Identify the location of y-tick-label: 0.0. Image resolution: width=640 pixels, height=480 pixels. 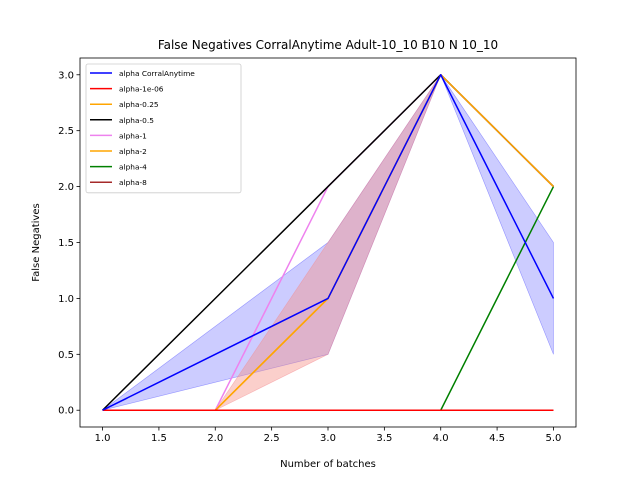
(66, 411).